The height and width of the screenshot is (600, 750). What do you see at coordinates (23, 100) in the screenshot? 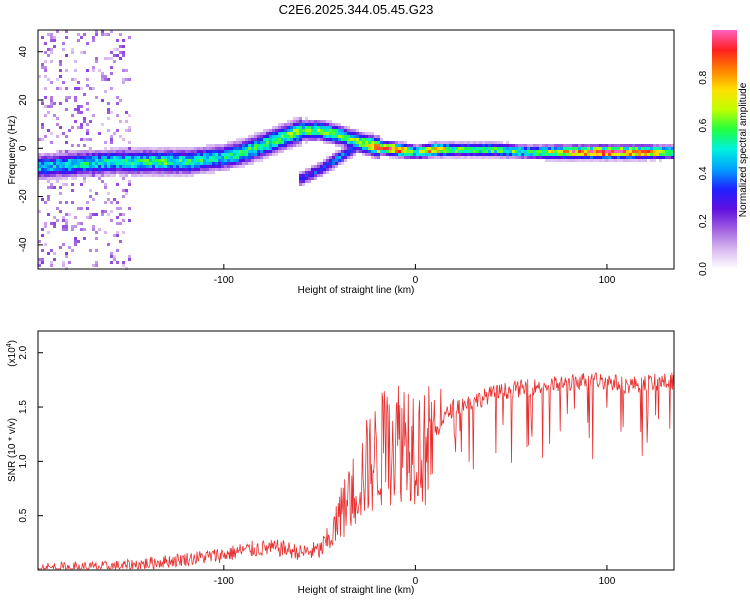
I see `spectrogram-y-tick-label: 20` at bounding box center [23, 100].